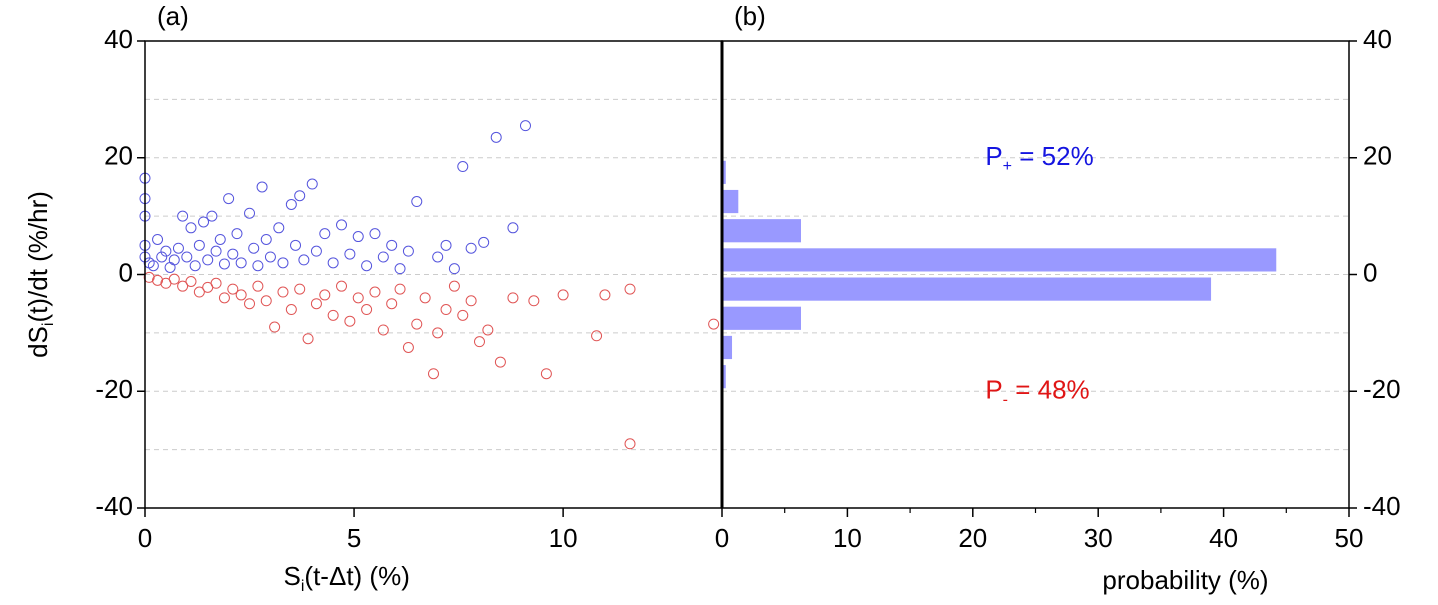 This screenshot has width=1438, height=605. I want to click on x-axis-label-part: S, so click(292, 576).